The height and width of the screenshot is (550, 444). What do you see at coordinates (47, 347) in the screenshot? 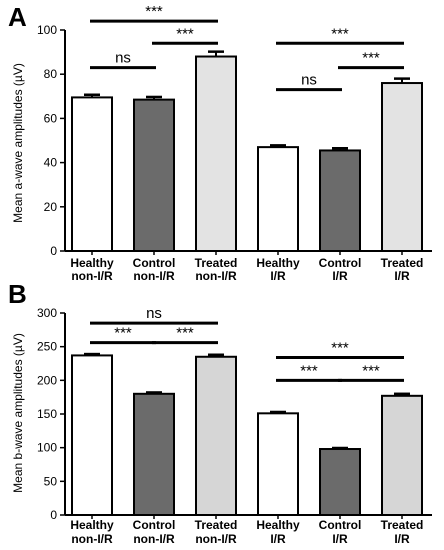
I see `y-tick-label: 250` at bounding box center [47, 347].